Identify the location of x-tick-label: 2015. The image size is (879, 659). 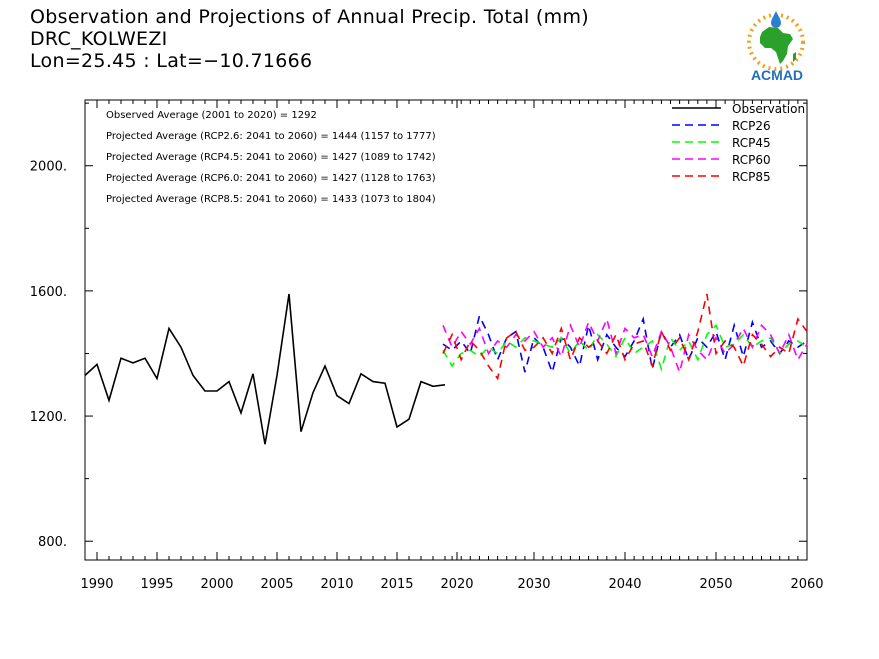
(396, 584).